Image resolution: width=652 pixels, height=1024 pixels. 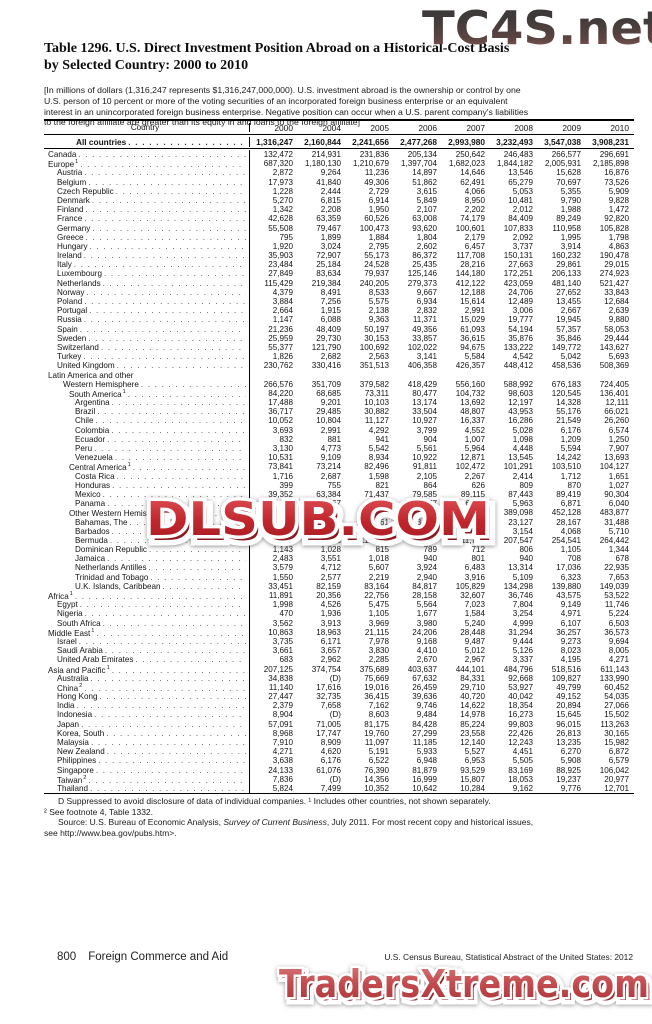 What do you see at coordinates (328, 338) in the screenshot?
I see `table-cell: 29,730` at bounding box center [328, 338].